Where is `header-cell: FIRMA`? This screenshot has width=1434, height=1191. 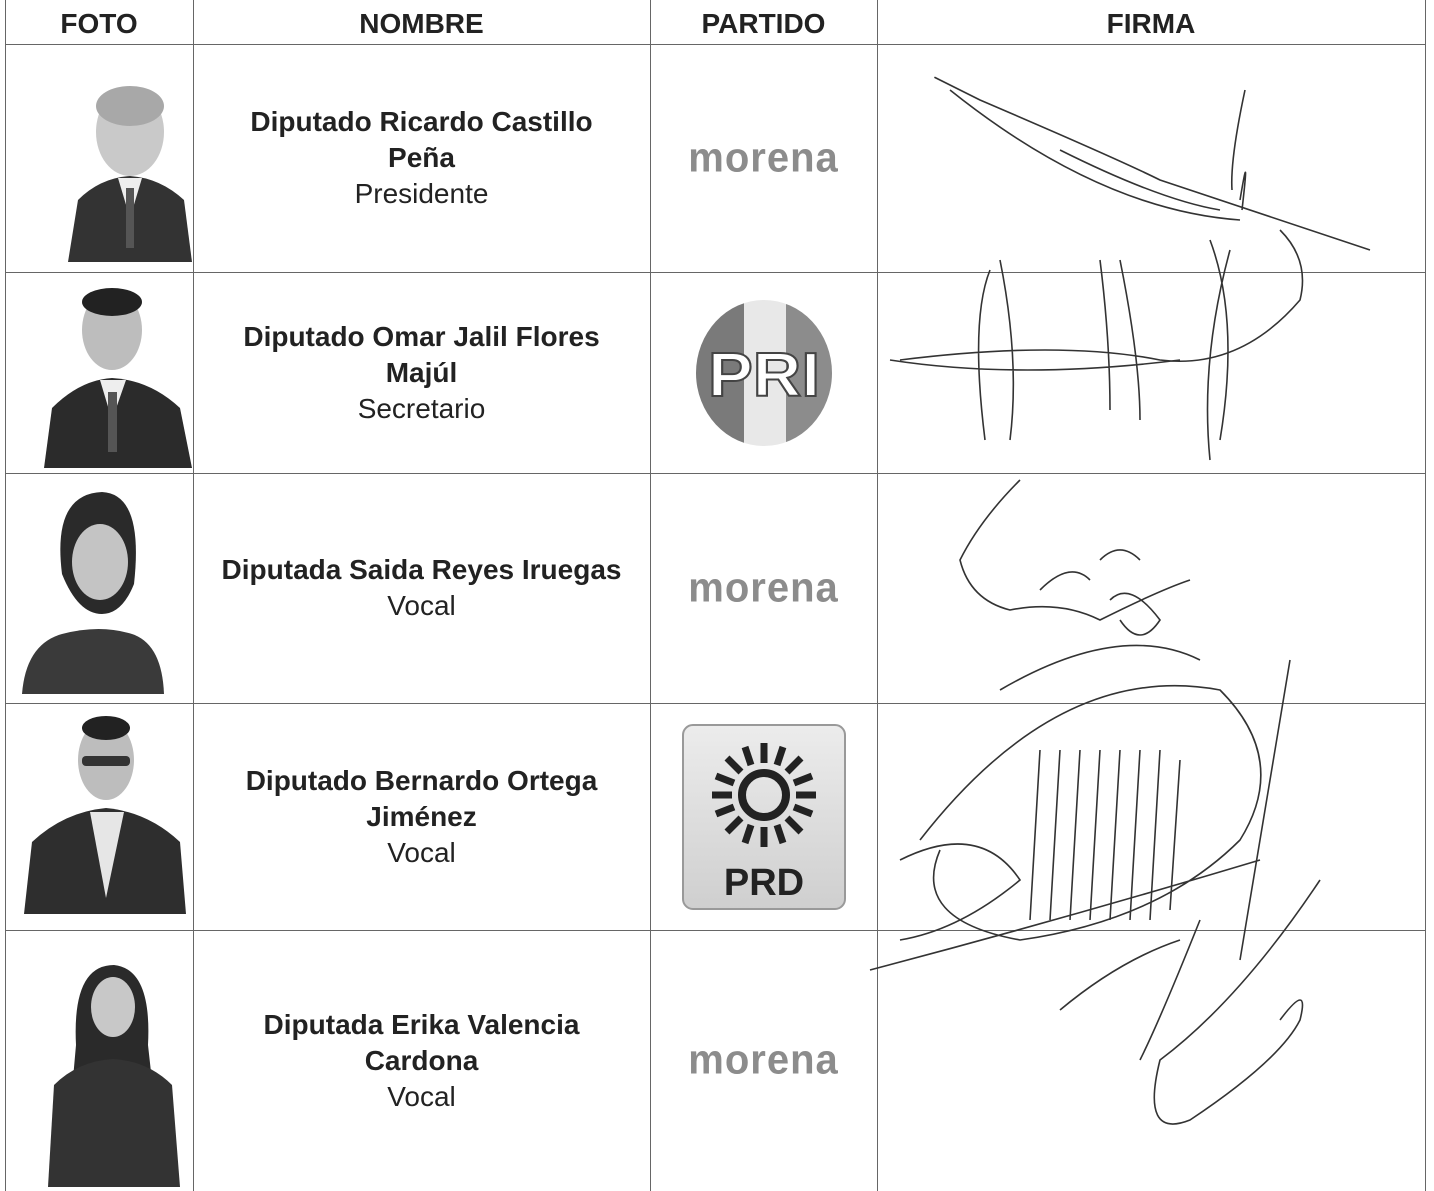 header-cell: FIRMA is located at coordinates (1151, 23).